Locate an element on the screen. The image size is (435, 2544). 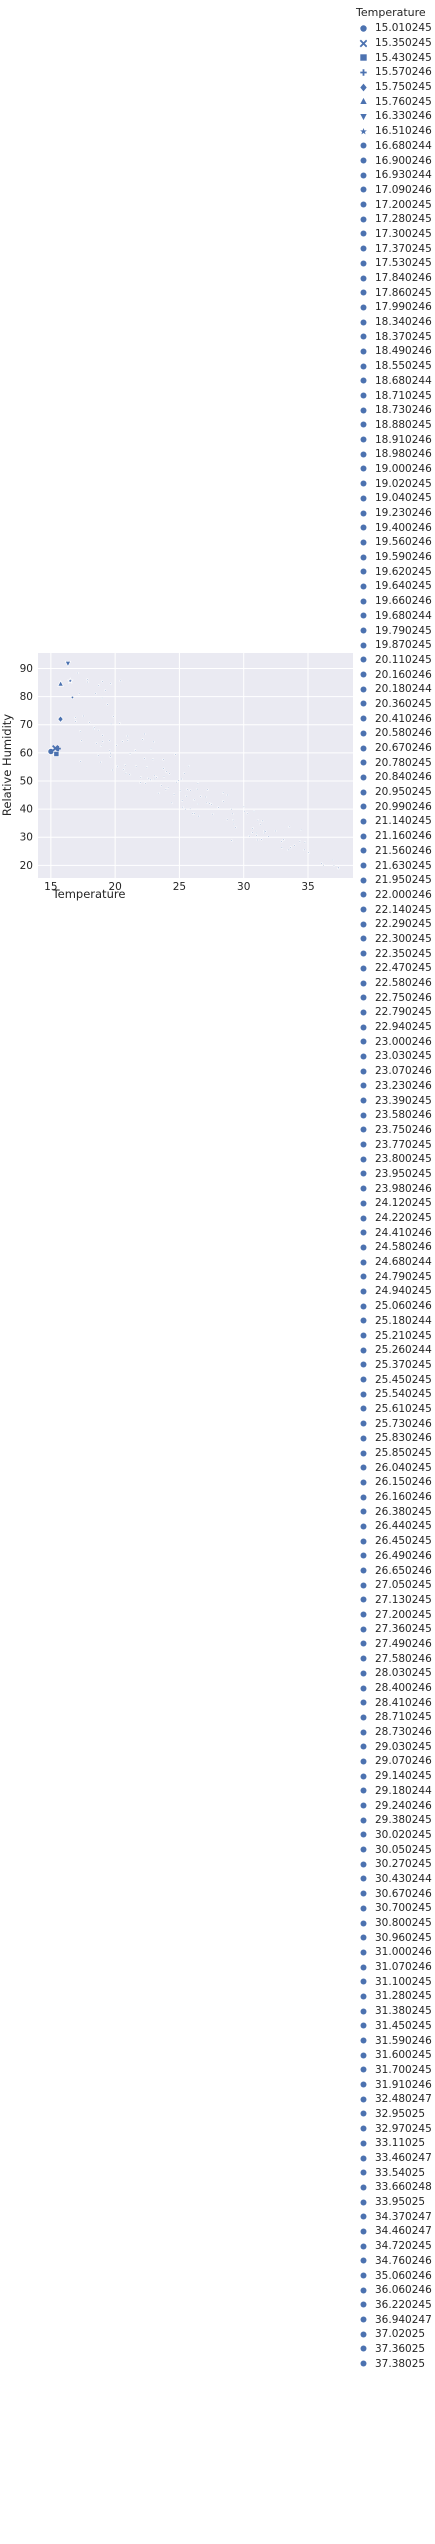
legend-label: 17.300245 is located at coordinates (403, 233).